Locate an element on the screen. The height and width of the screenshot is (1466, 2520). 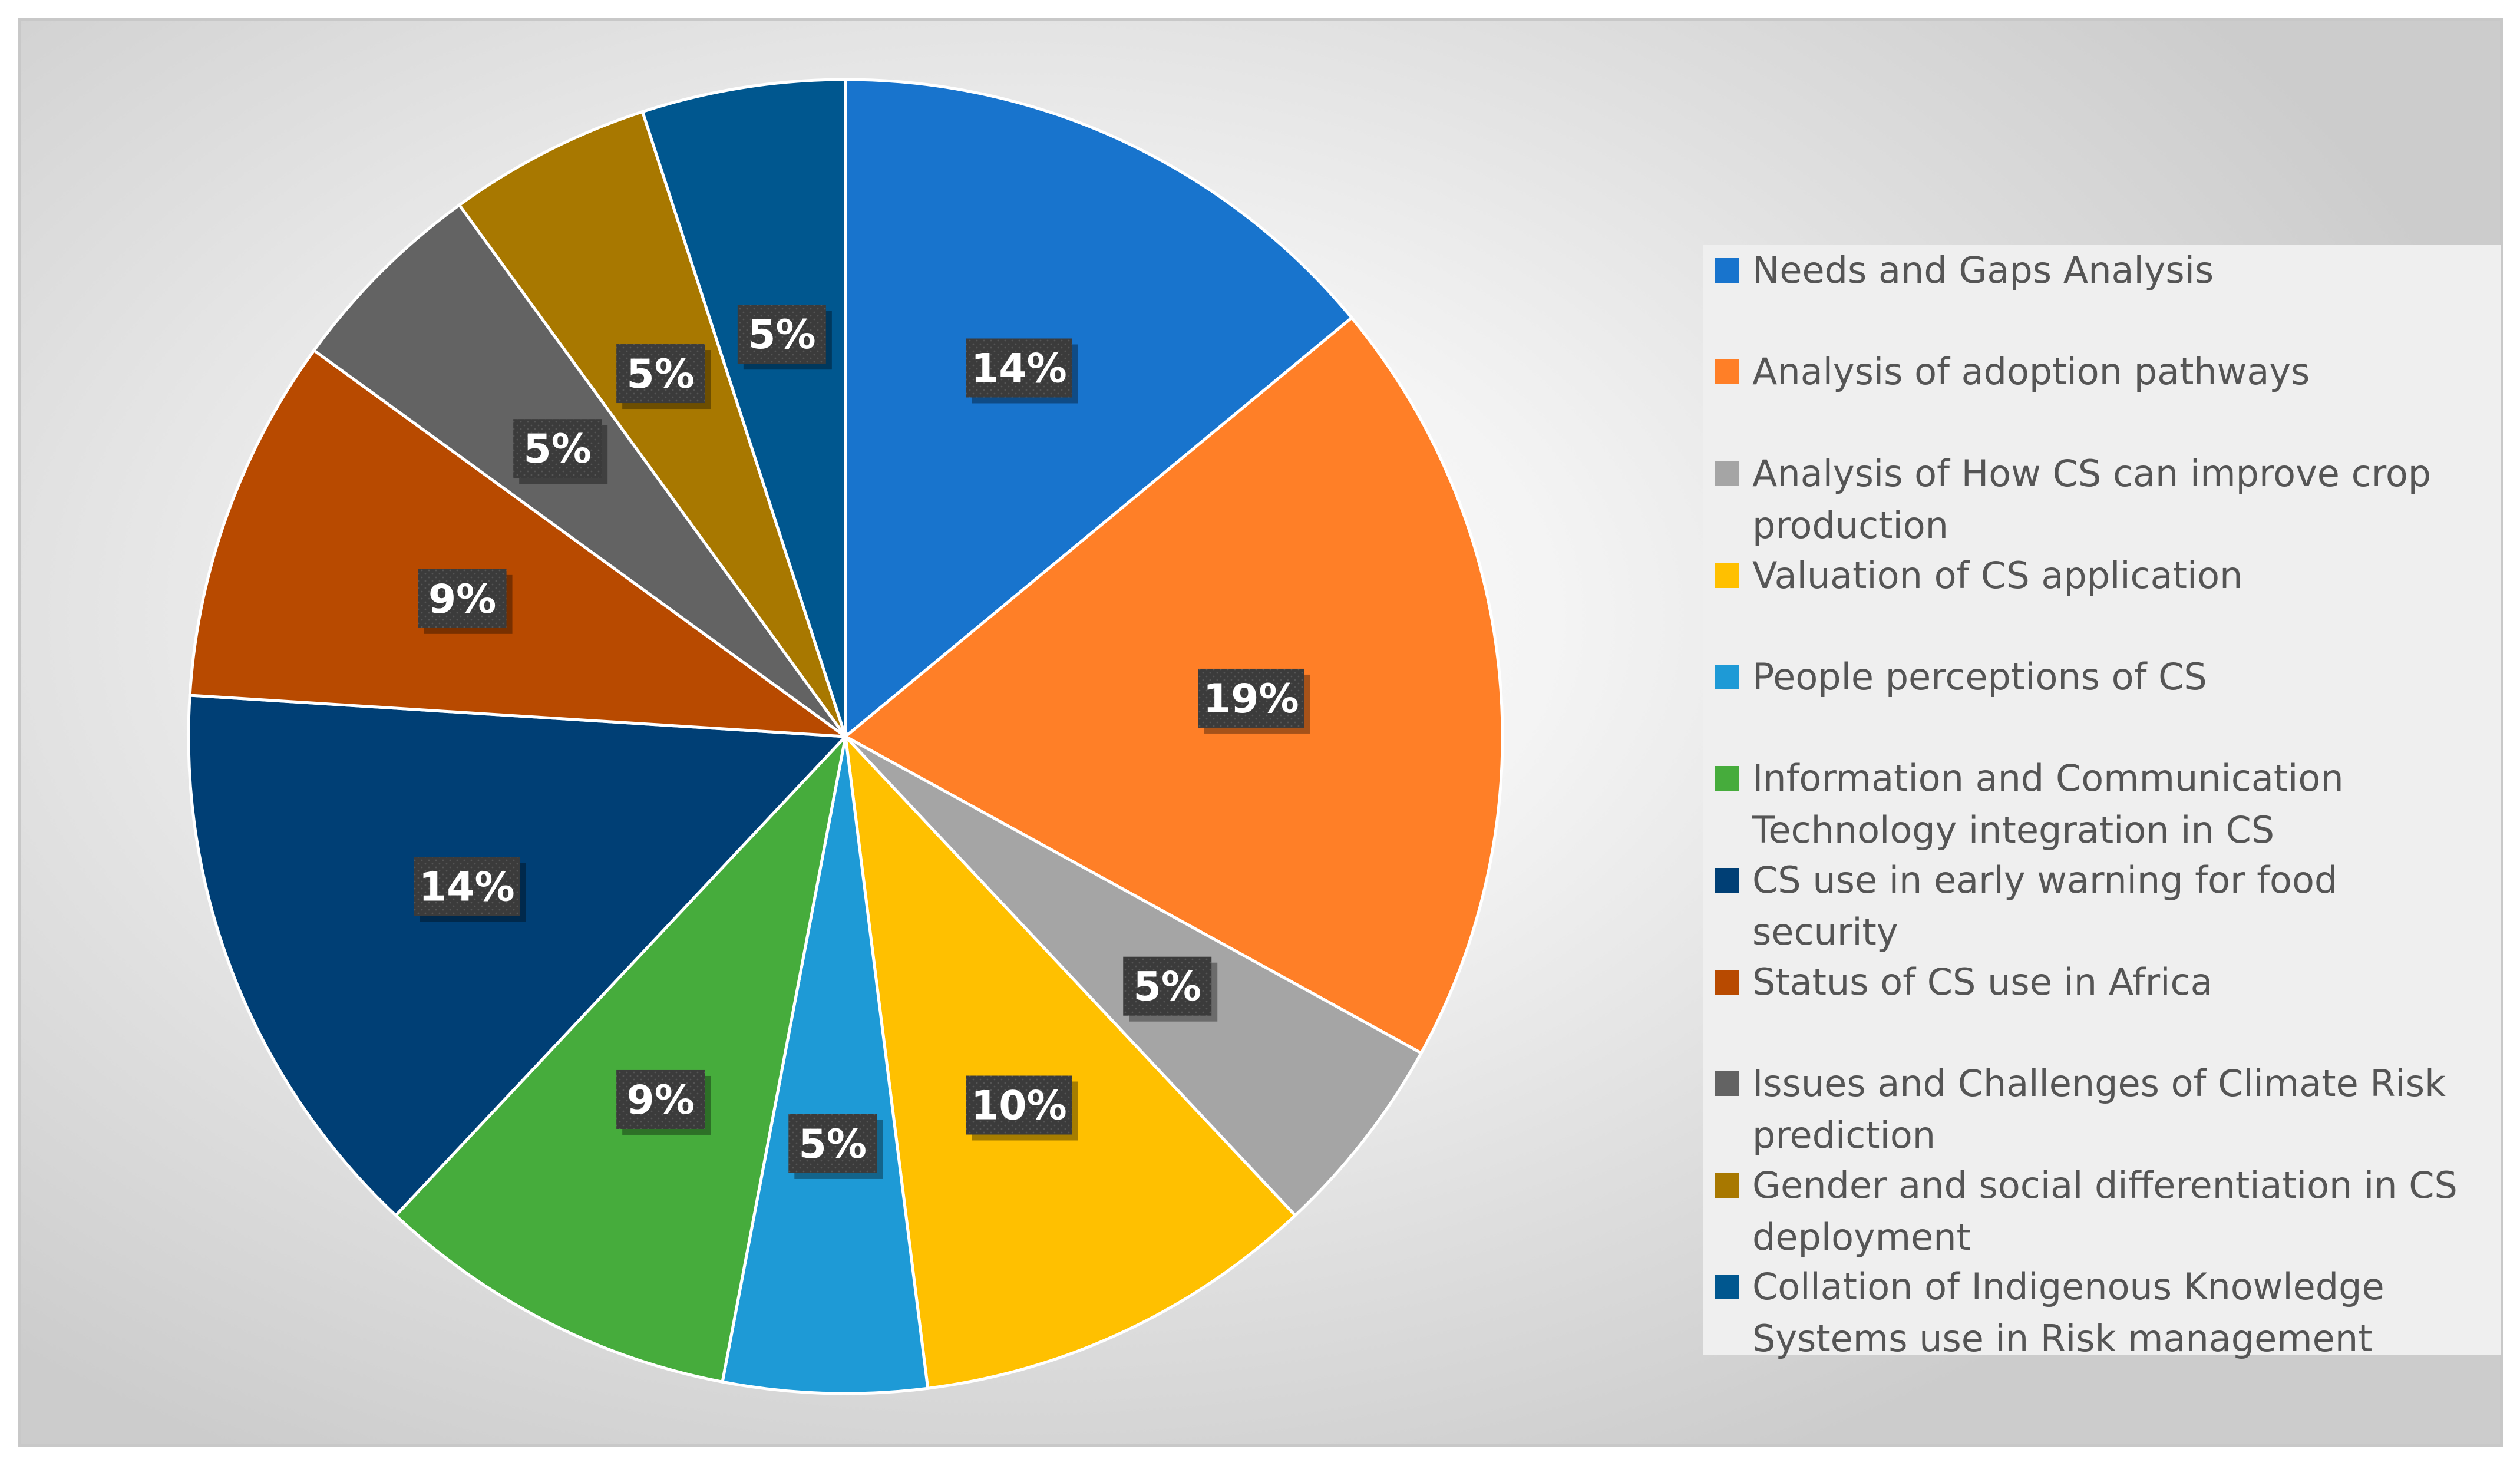
legend-item-5: People perceptions of CS is located at coordinates (2103, 677).